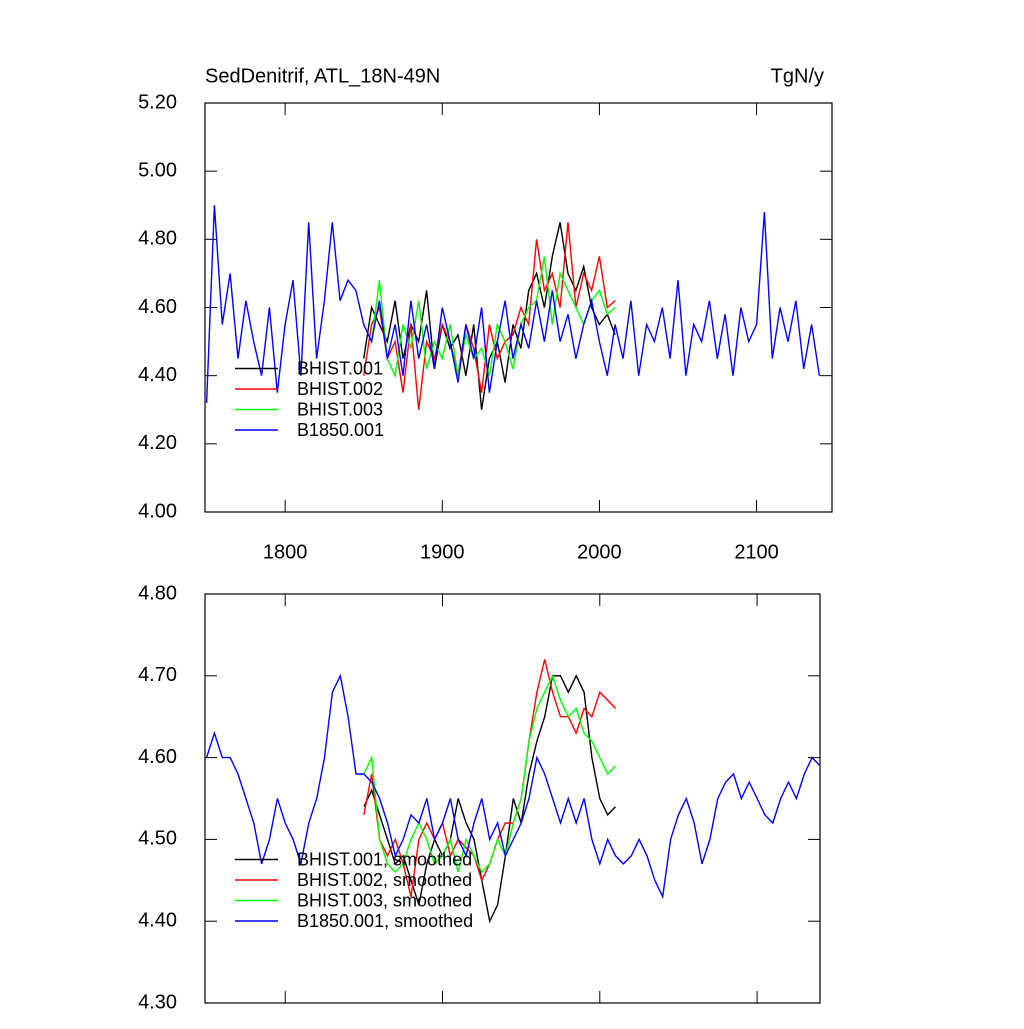 The width and height of the screenshot is (1024, 1029). Describe the element at coordinates (340, 389) in the screenshot. I see `legend-label: BHIST.002` at that location.